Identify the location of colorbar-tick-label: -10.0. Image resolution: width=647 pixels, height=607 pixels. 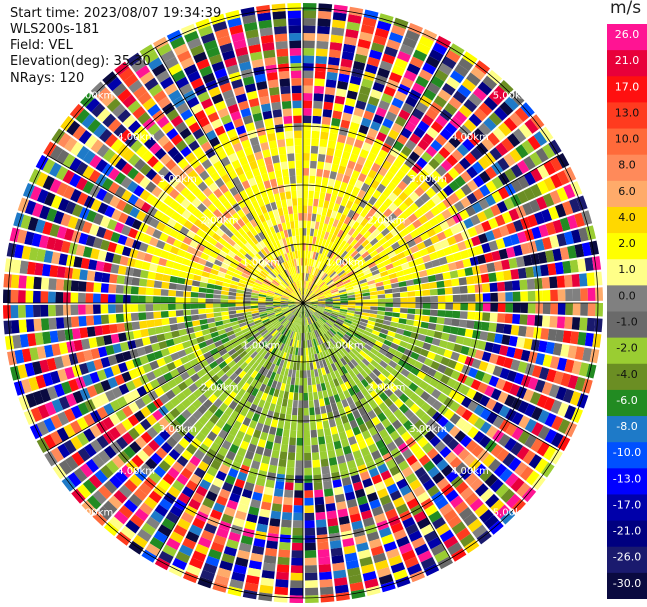
(627, 452).